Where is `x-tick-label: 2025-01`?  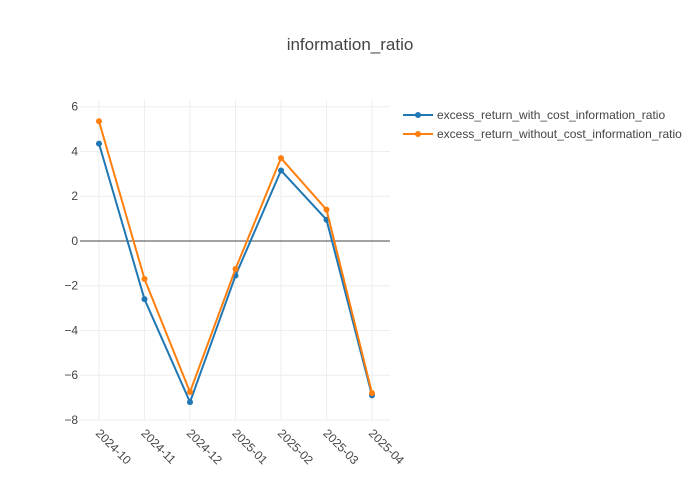 x-tick-label: 2025-01 is located at coordinates (249, 446).